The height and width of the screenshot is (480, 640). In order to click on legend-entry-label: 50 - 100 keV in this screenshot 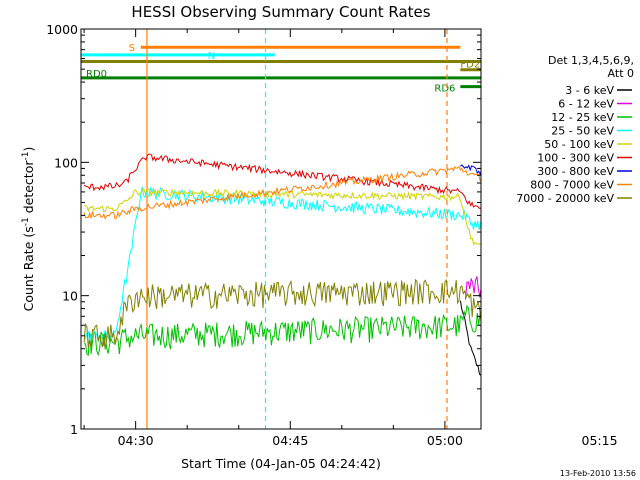, I will do `click(579, 144)`.